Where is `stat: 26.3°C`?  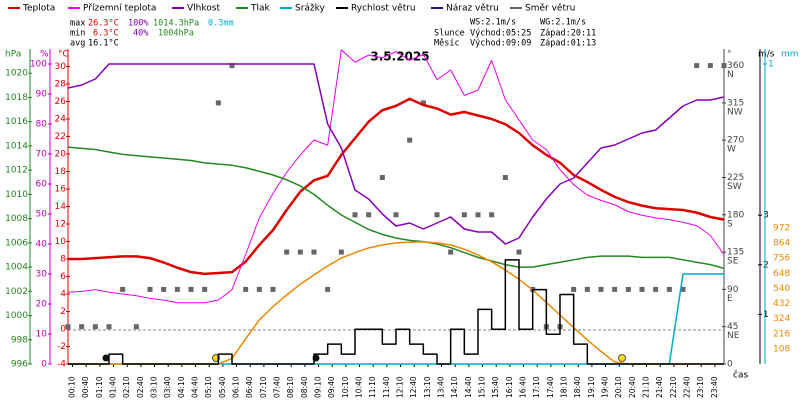
stat: 26.3°C is located at coordinates (103, 24).